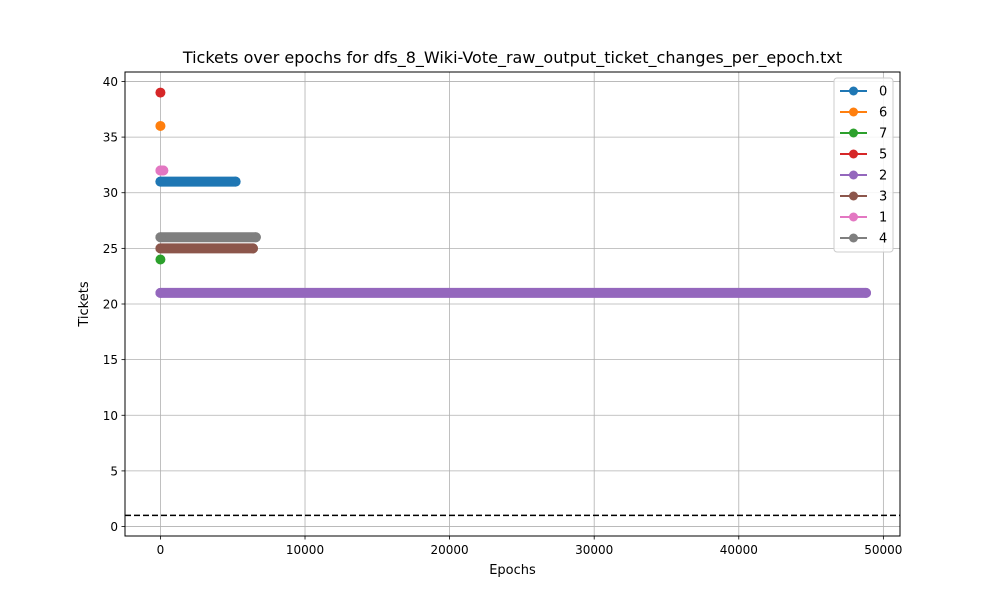 The width and height of the screenshot is (1000, 600). I want to click on legend-label: 2, so click(883, 176).